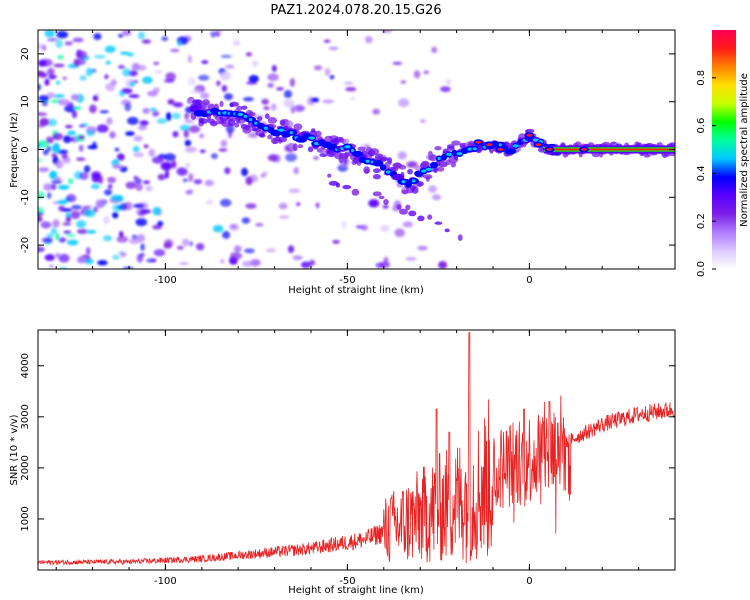  Describe the element at coordinates (356, 590) in the screenshot. I see `snr-x-label: Height of straight line (km)` at that location.